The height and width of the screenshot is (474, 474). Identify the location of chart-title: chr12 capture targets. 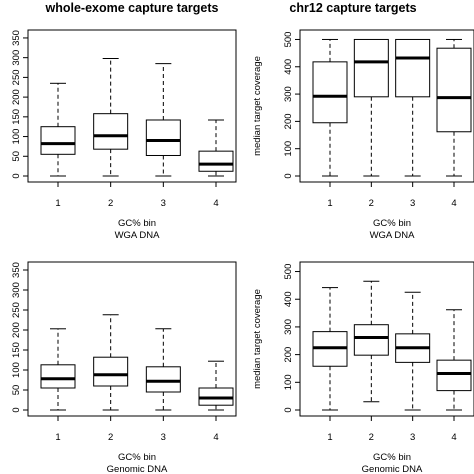
(352, 8).